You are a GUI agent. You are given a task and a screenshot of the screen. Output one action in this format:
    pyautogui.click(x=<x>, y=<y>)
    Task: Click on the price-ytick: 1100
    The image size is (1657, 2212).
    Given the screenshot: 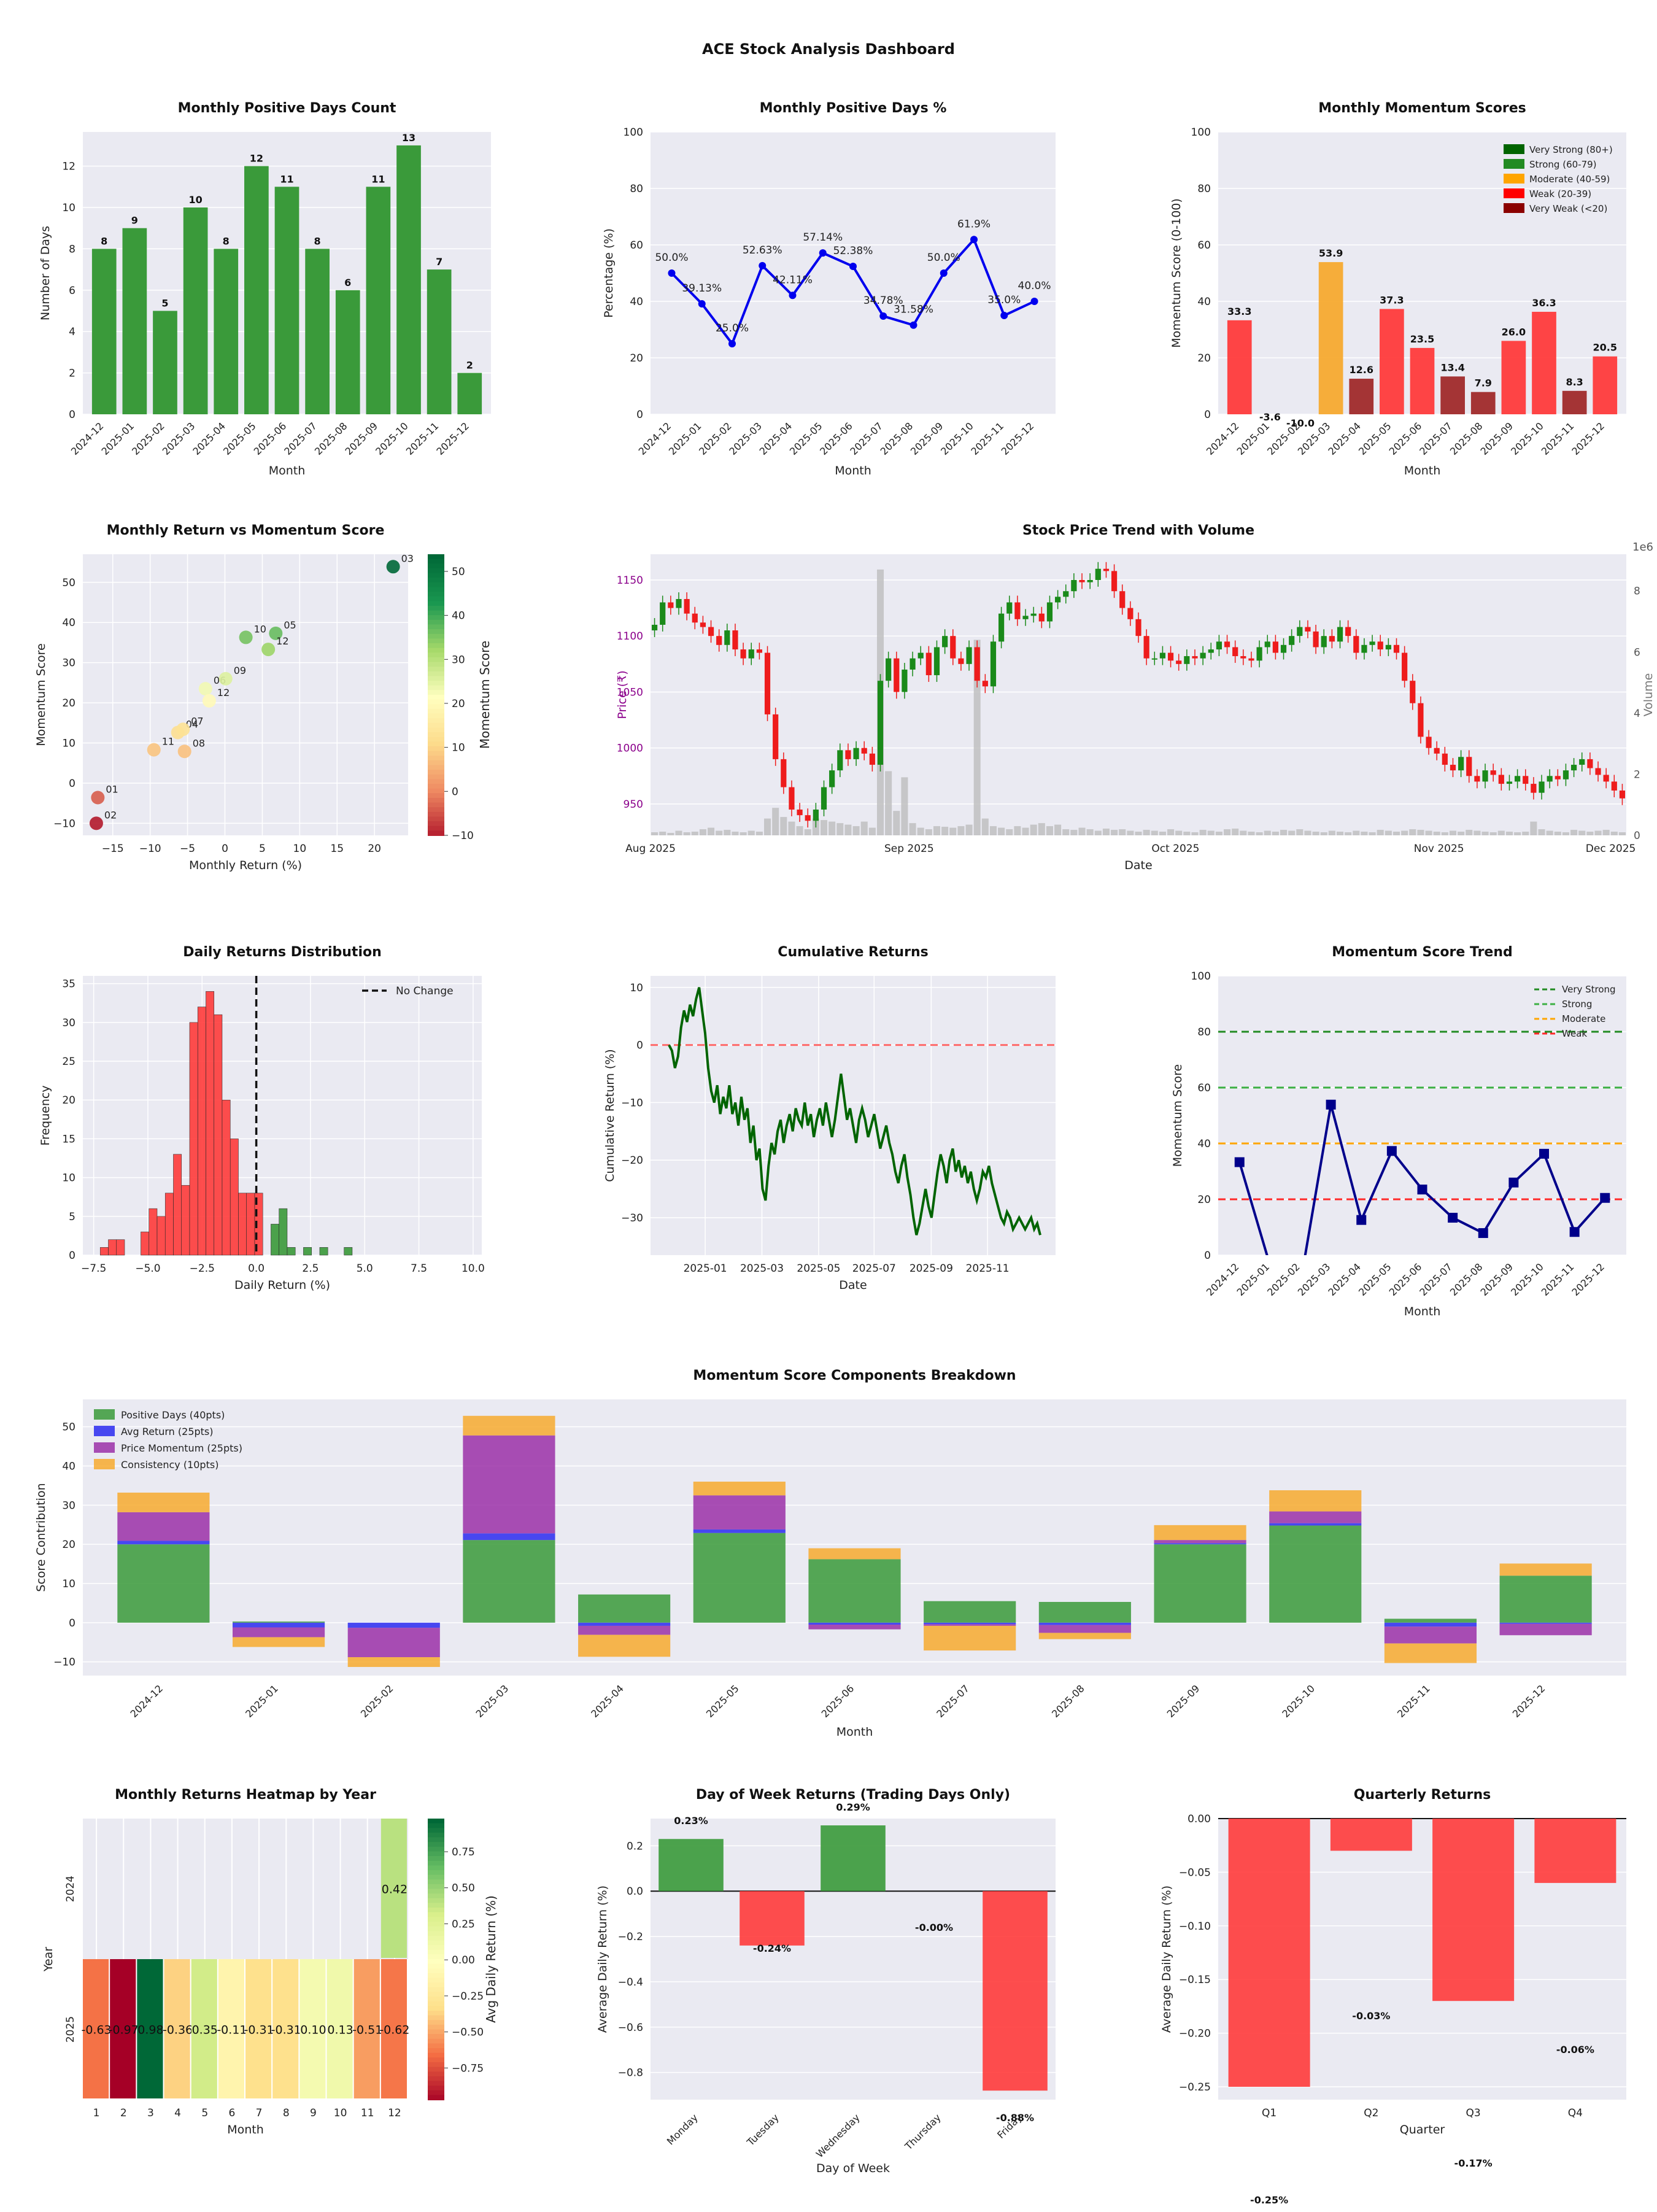 What is the action you would take?
    pyautogui.click(x=630, y=636)
    